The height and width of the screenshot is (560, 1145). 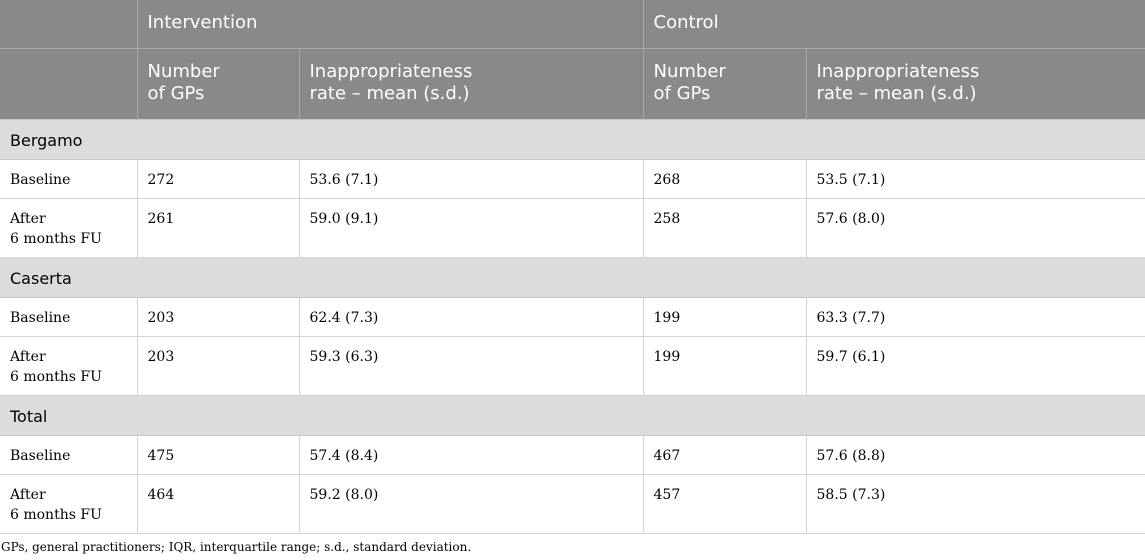 I want to click on section-row: Caserta, so click(x=572, y=277).